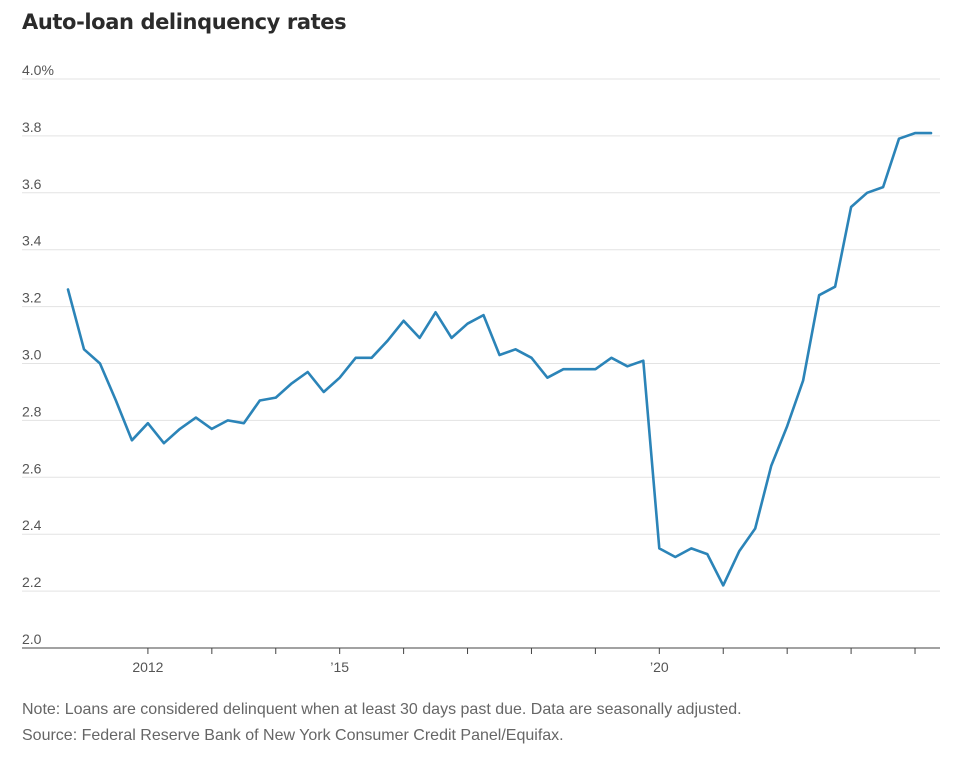 The width and height of the screenshot is (959, 764). I want to click on y-tick-label: 3.8, so click(32, 127).